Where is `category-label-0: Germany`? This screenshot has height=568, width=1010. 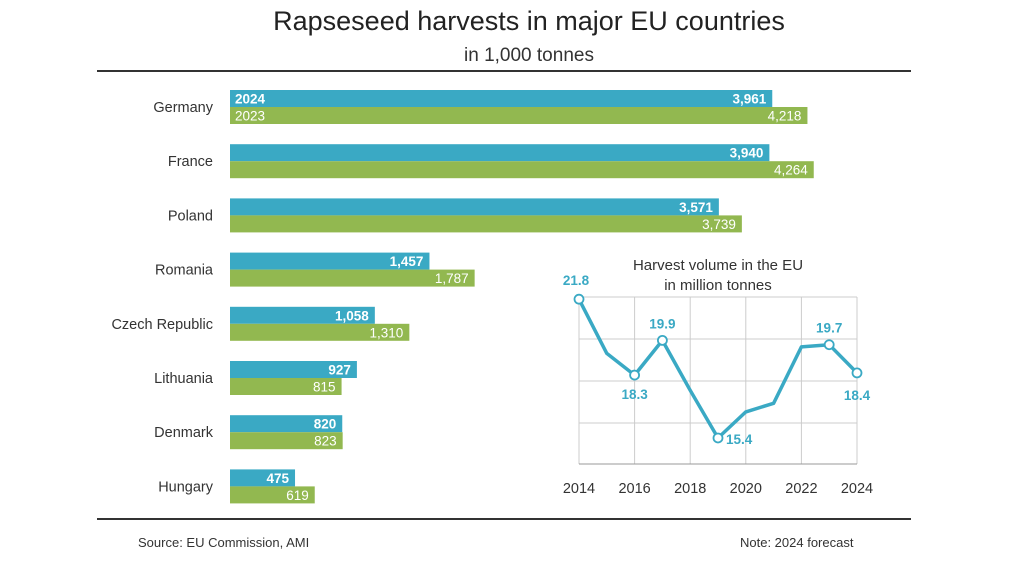
category-label-0: Germany is located at coordinates (183, 108).